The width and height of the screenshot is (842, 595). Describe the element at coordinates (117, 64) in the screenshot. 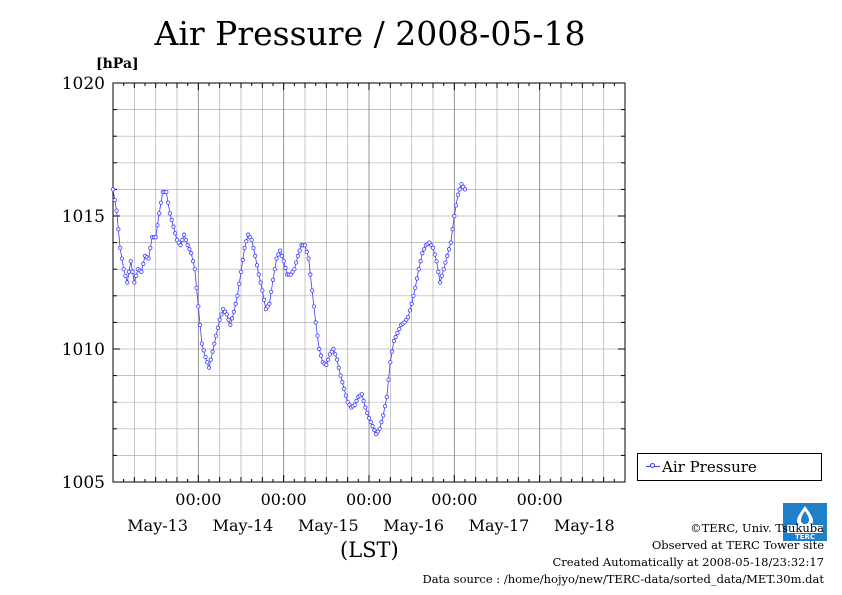

I see `y-axis-unit: [hPa]` at that location.